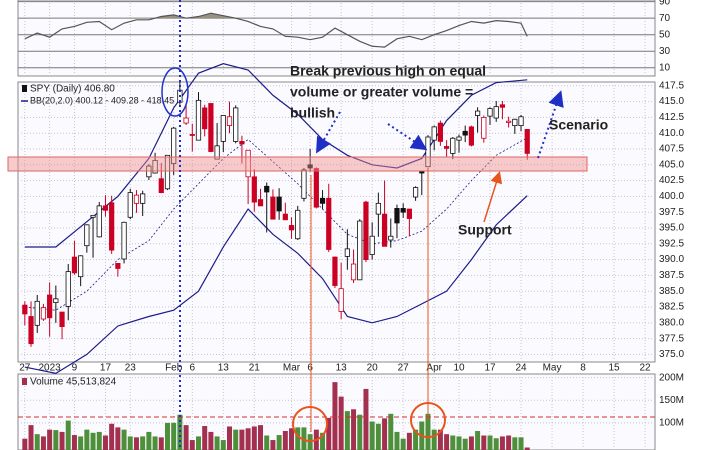 Image resolution: width=702 pixels, height=450 pixels. I want to click on x-tick-label: 27, so click(25, 368).